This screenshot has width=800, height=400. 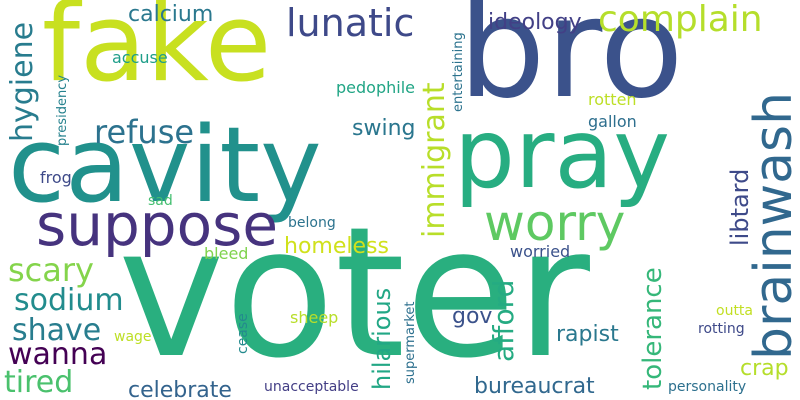 What do you see at coordinates (562, 154) in the screenshot?
I see `word-pray: pray` at bounding box center [562, 154].